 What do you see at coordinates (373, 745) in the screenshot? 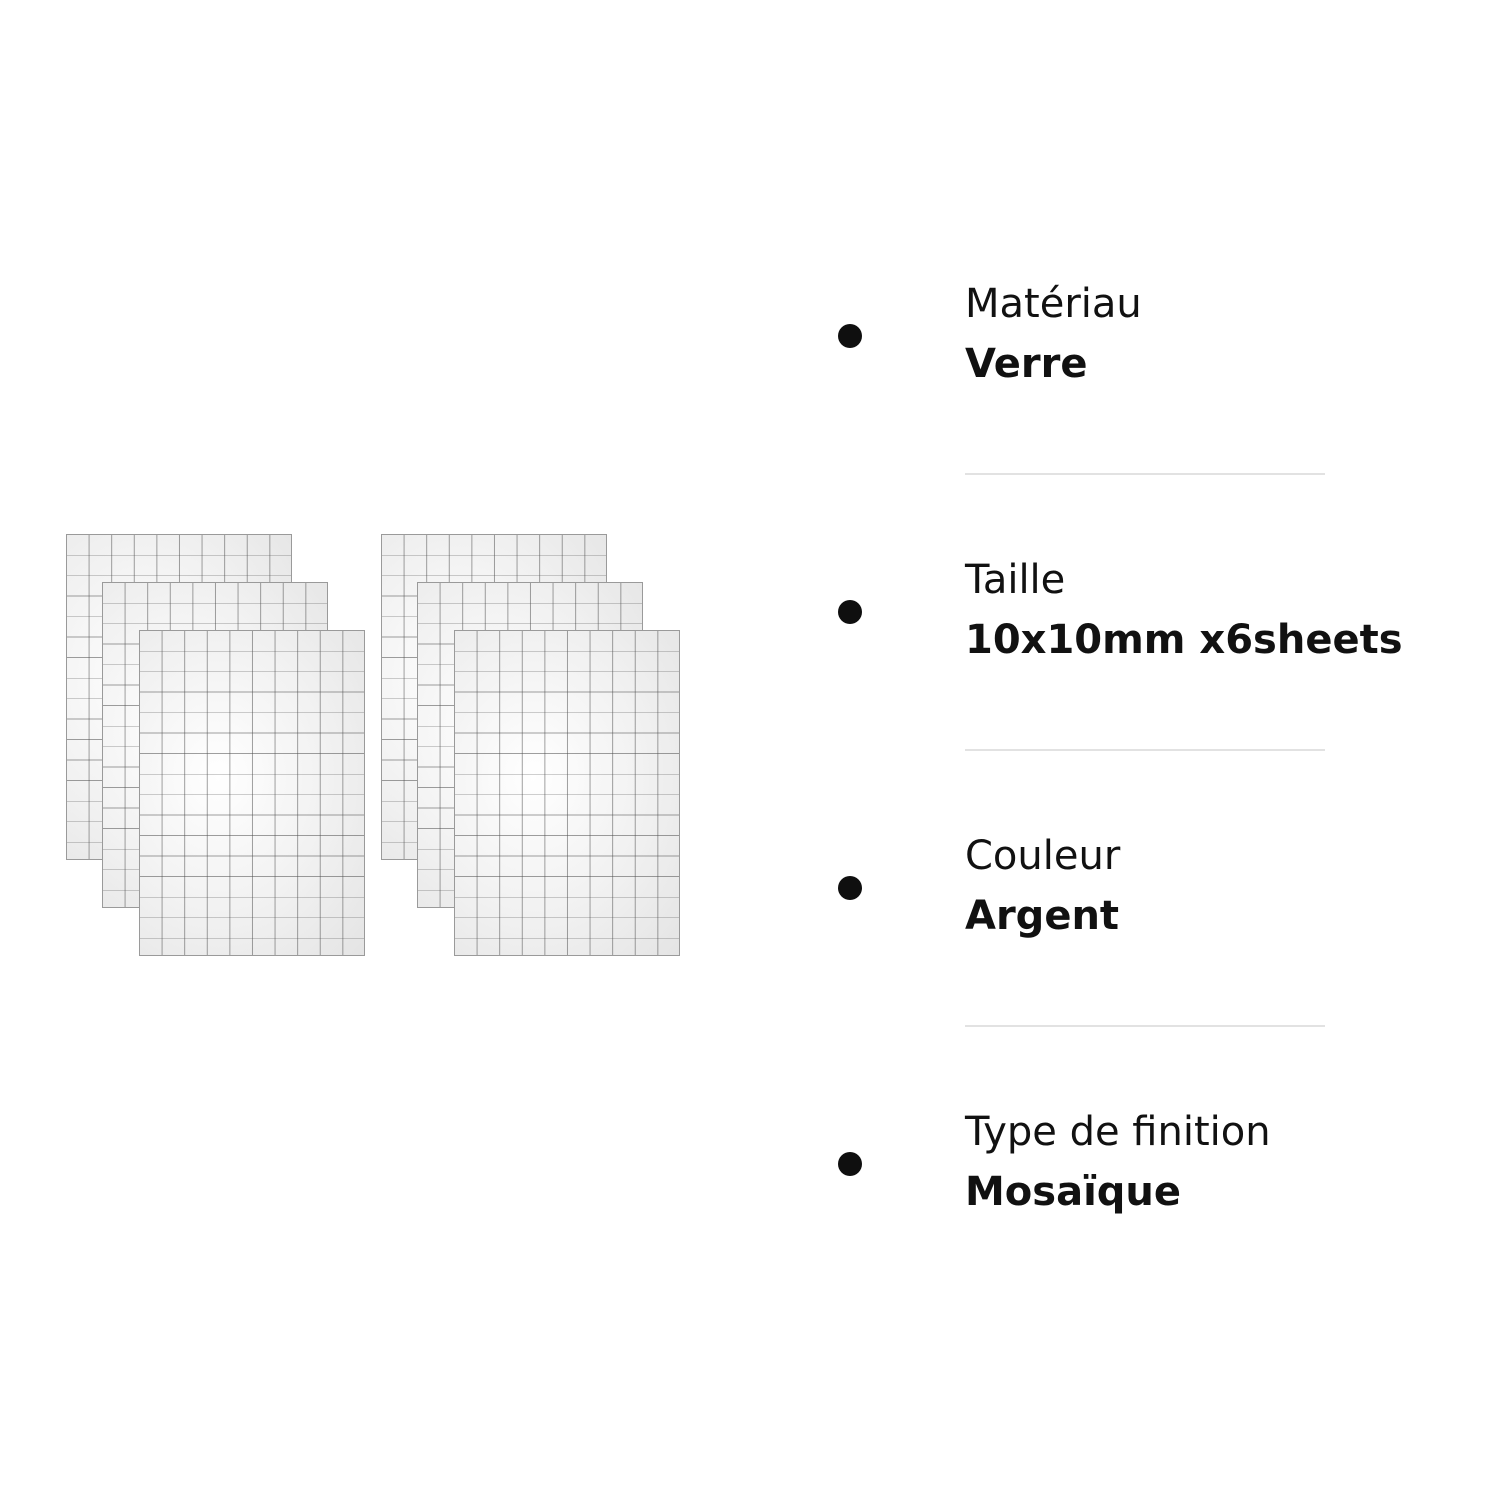
I see `mirror-mosaic-sheets-image` at bounding box center [373, 745].